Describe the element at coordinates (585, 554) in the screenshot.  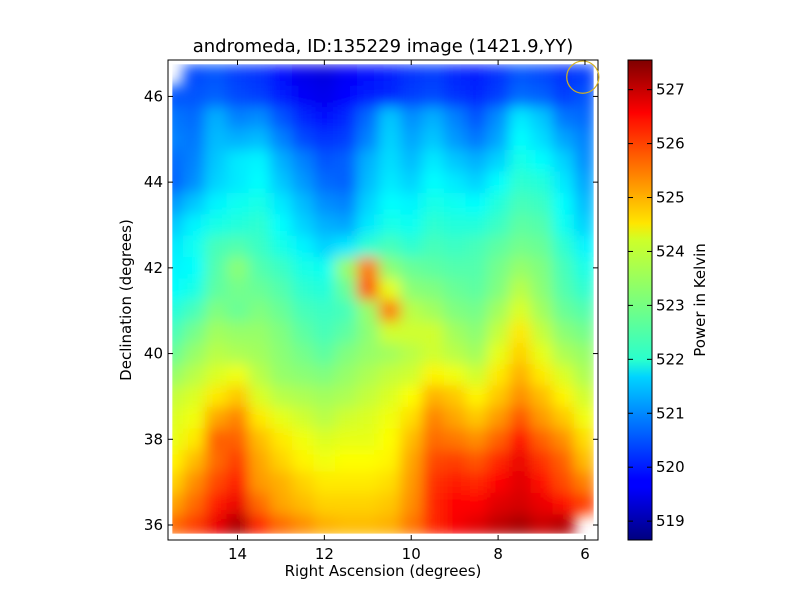
I see `x-tick-label: 6` at that location.